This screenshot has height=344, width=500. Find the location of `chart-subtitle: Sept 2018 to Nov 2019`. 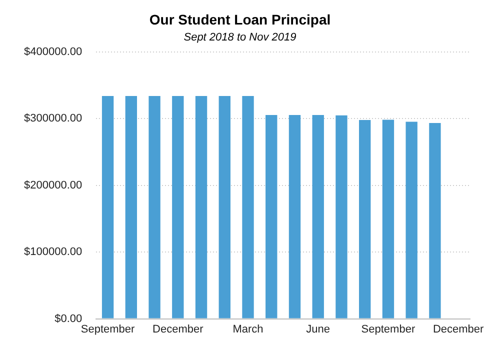

chart-subtitle: Sept 2018 to Nov 2019 is located at coordinates (240, 37).